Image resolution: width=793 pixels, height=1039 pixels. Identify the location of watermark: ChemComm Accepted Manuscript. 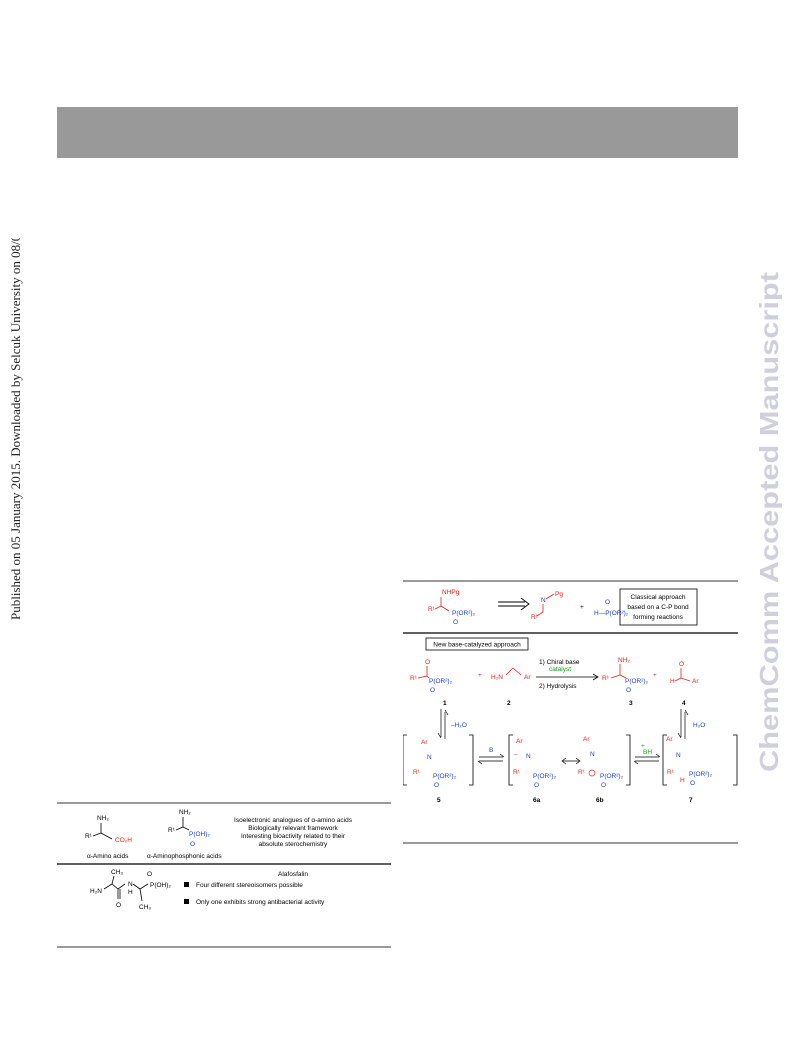
(769, 521).